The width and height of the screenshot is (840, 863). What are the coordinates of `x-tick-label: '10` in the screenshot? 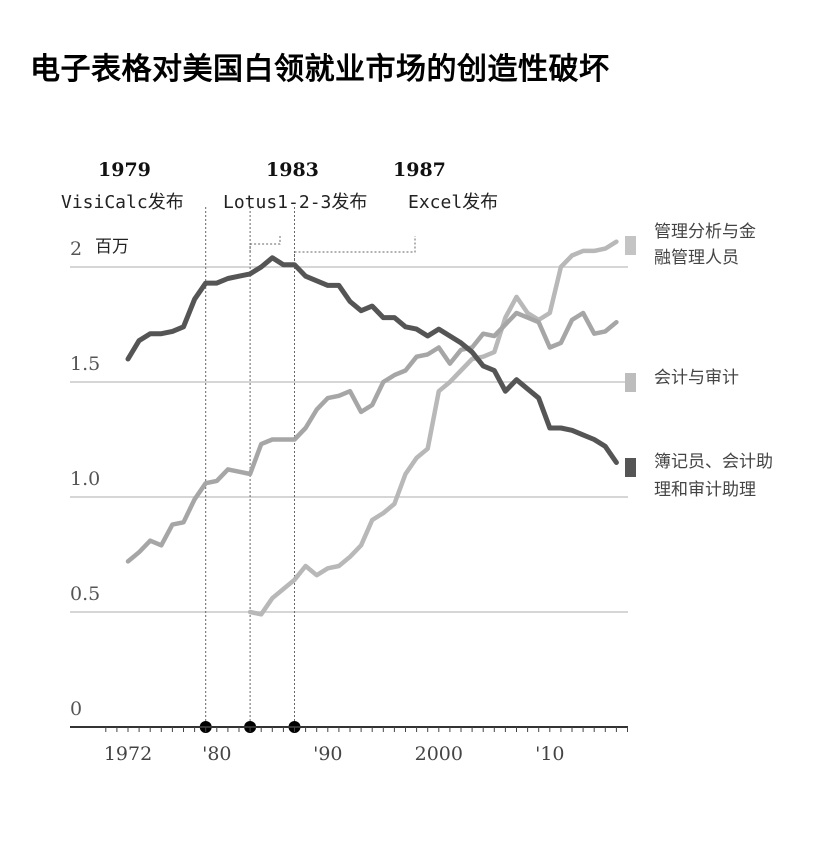 It's located at (549, 754).